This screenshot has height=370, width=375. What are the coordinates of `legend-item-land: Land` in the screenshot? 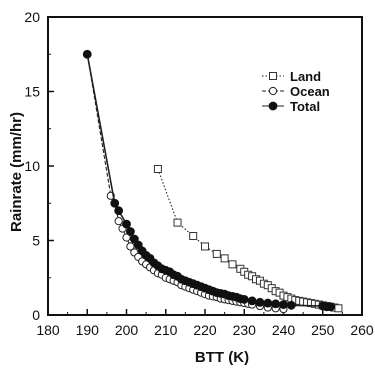 It's located at (291, 76).